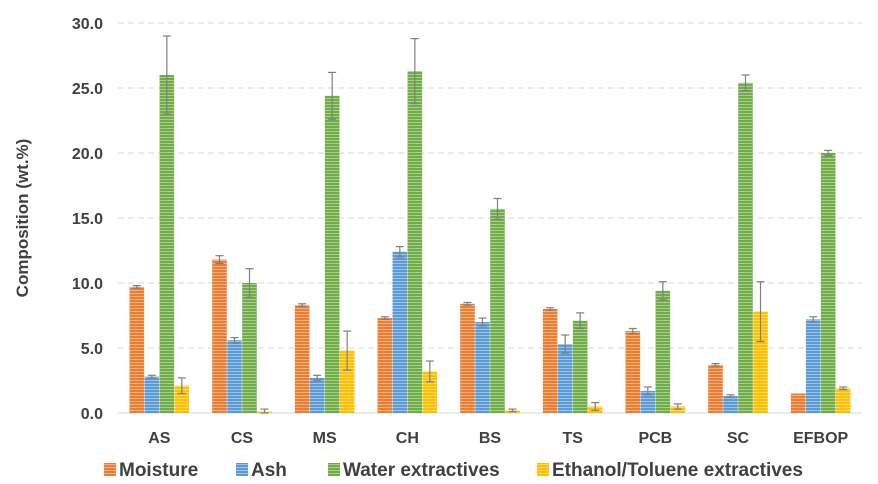  I want to click on bar-moisture-sc, so click(715, 388).